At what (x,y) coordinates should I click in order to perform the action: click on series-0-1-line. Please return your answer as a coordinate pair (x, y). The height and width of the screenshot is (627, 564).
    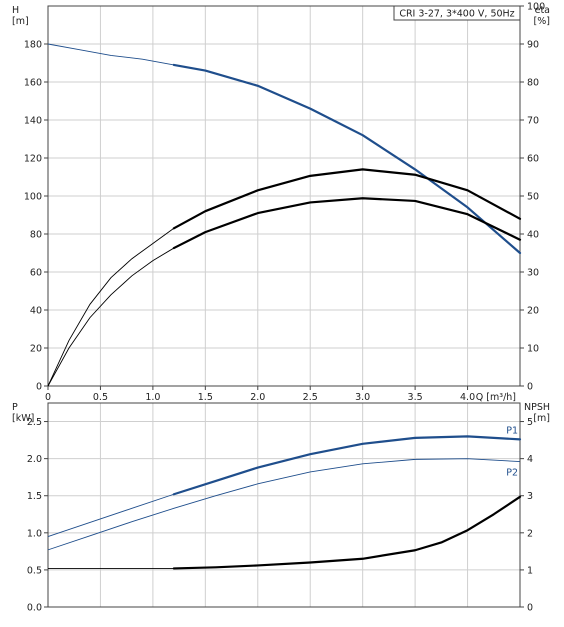
    Looking at the image, I should click on (347, 199).